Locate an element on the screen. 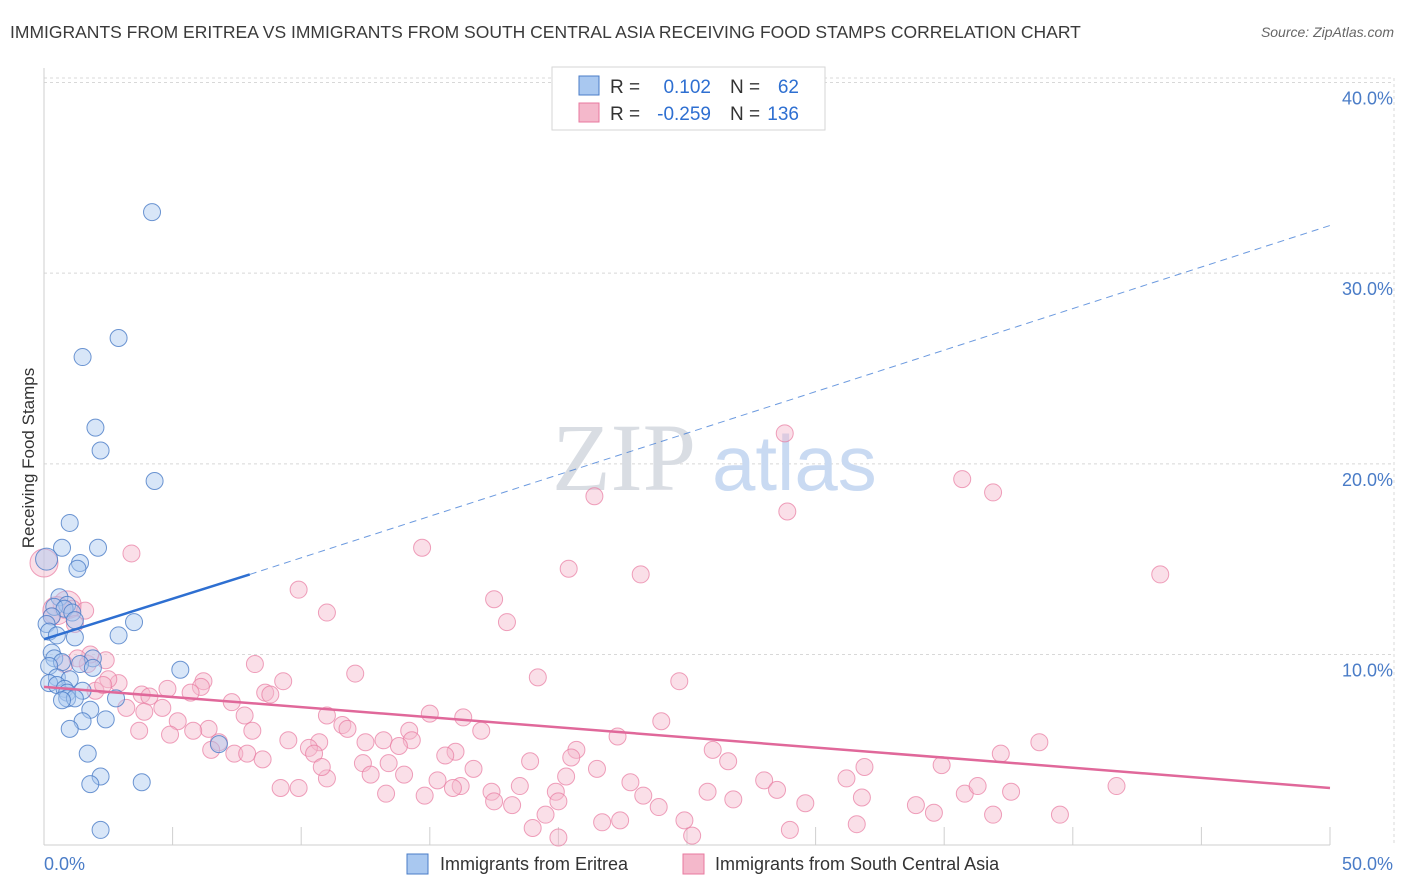 Image resolution: width=1406 pixels, height=892 pixels. y-tick-labels: 10.0% 20.0% 30.0% 40.0% is located at coordinates (1367, 385).